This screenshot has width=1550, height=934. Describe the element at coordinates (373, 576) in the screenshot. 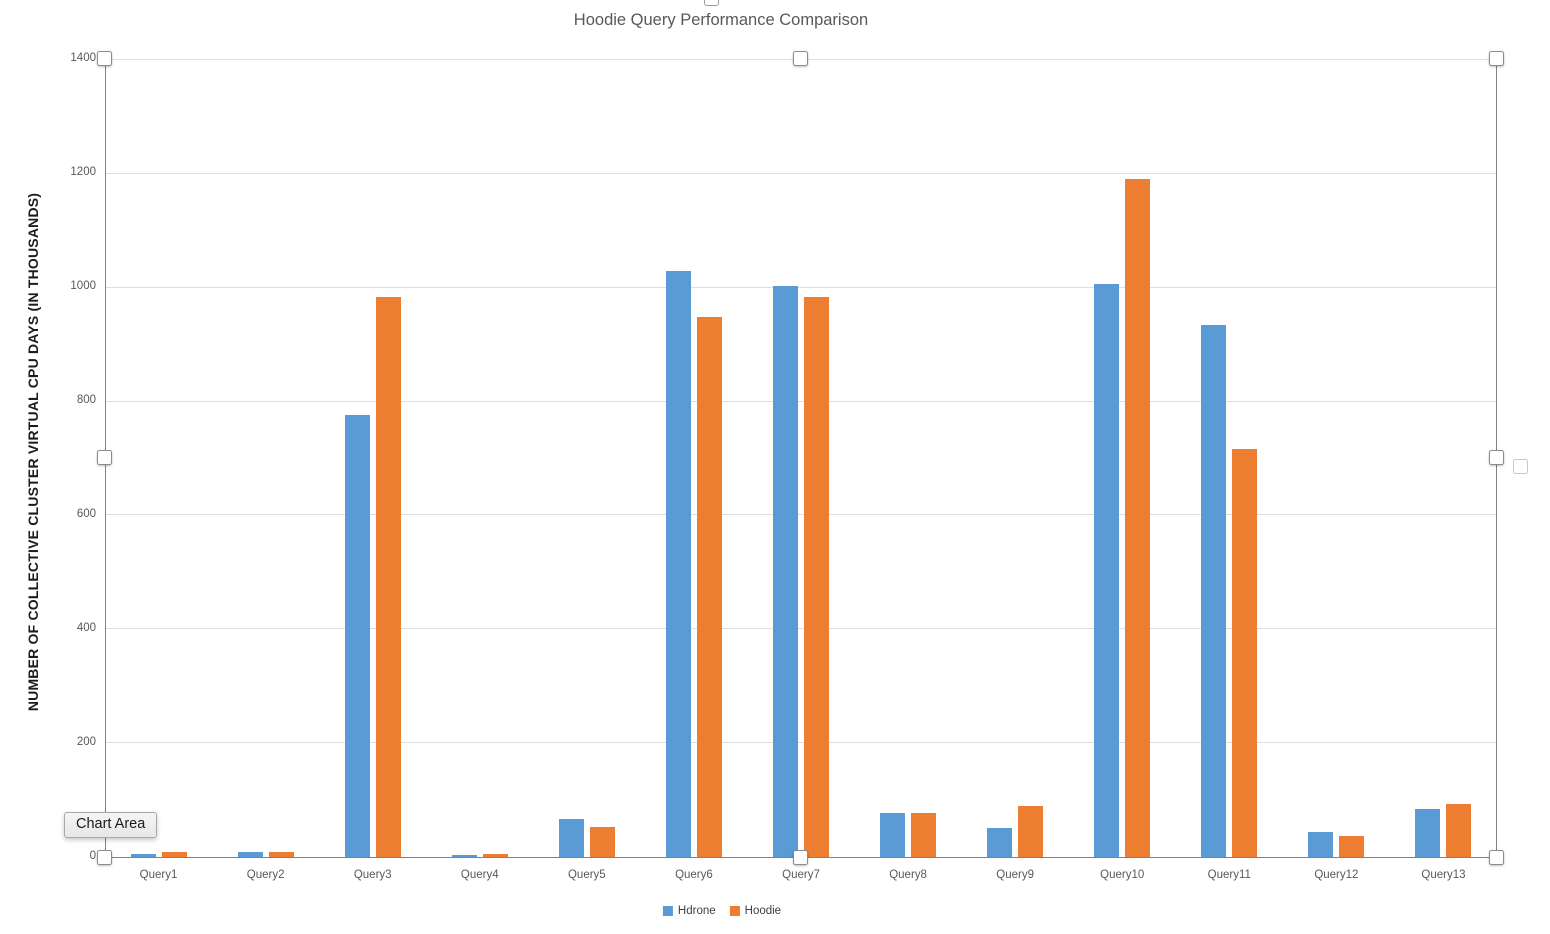

I see `bar-group-query3` at that location.